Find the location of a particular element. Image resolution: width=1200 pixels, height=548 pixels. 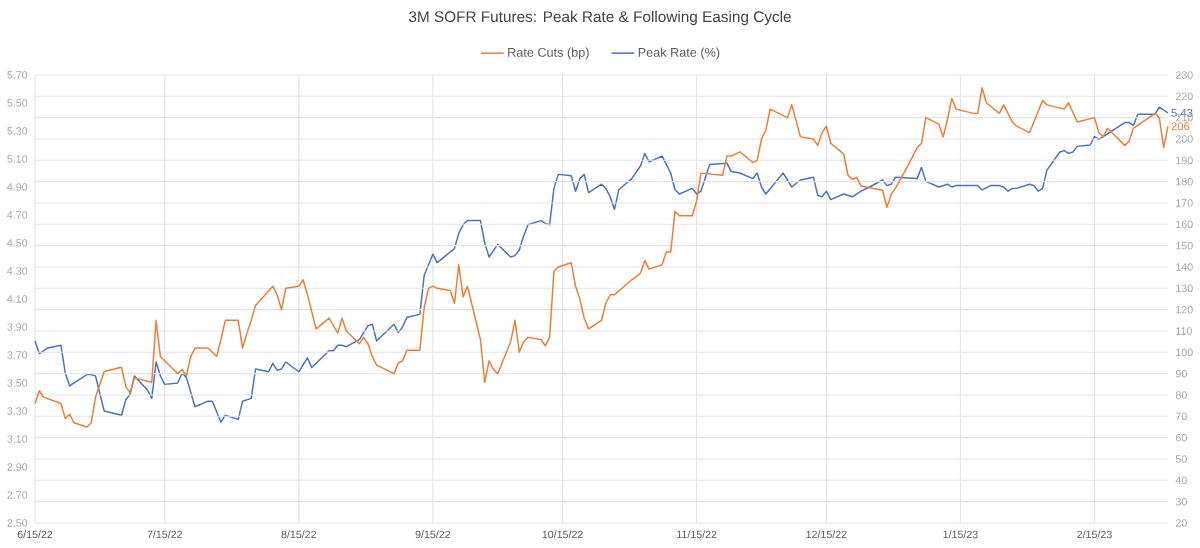

y2-tick-label: 80 is located at coordinates (1181, 395).